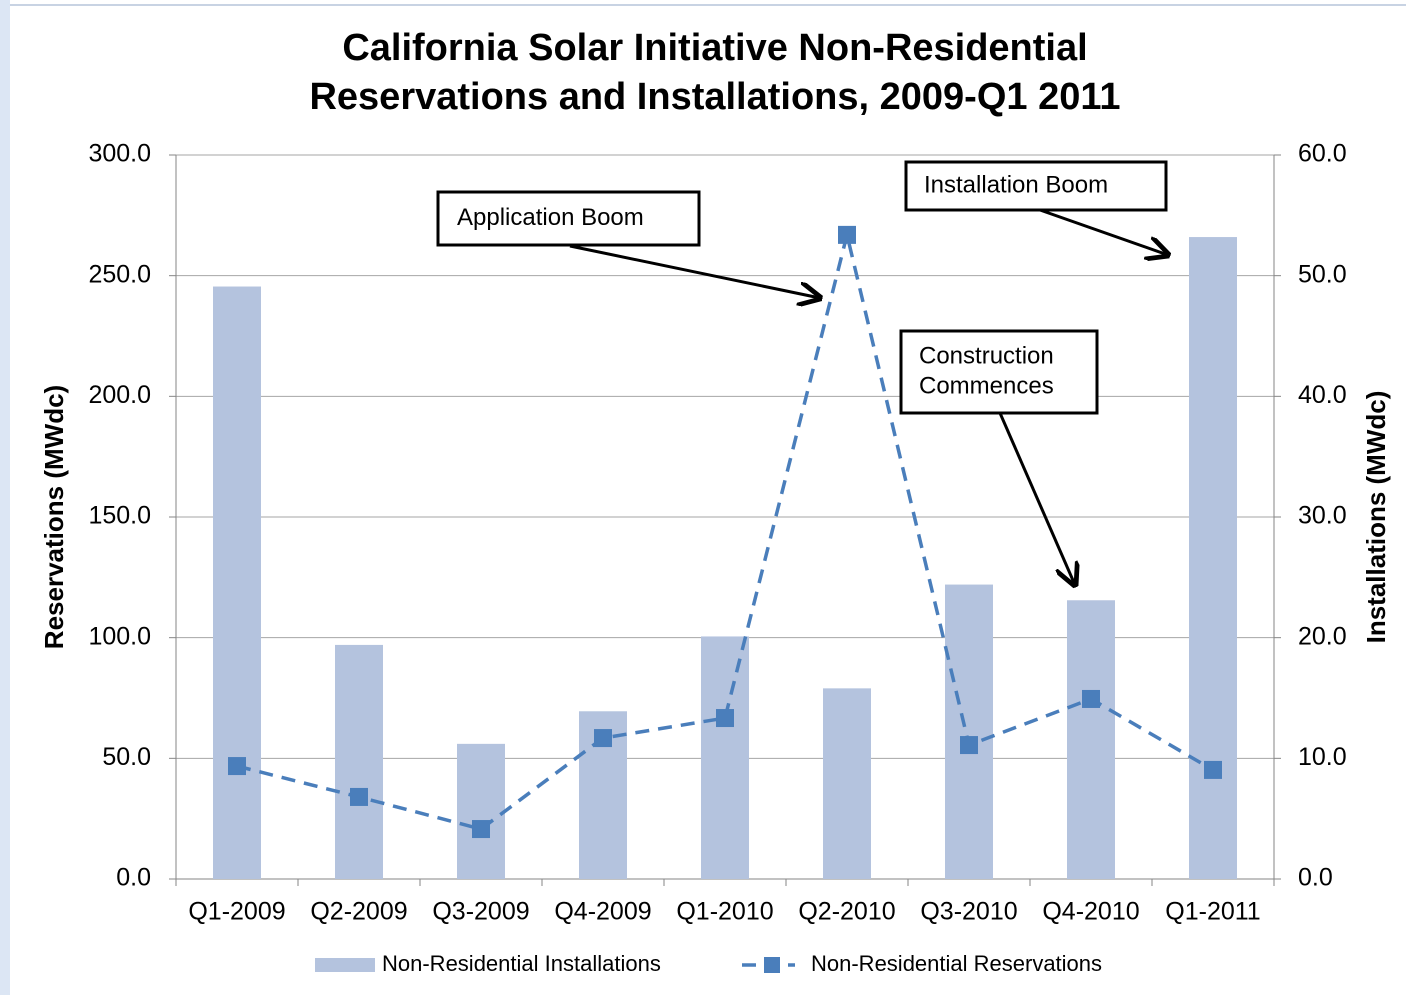 This screenshot has width=1406, height=995. Describe the element at coordinates (986, 355) in the screenshot. I see `annotation-text: Construction` at that location.